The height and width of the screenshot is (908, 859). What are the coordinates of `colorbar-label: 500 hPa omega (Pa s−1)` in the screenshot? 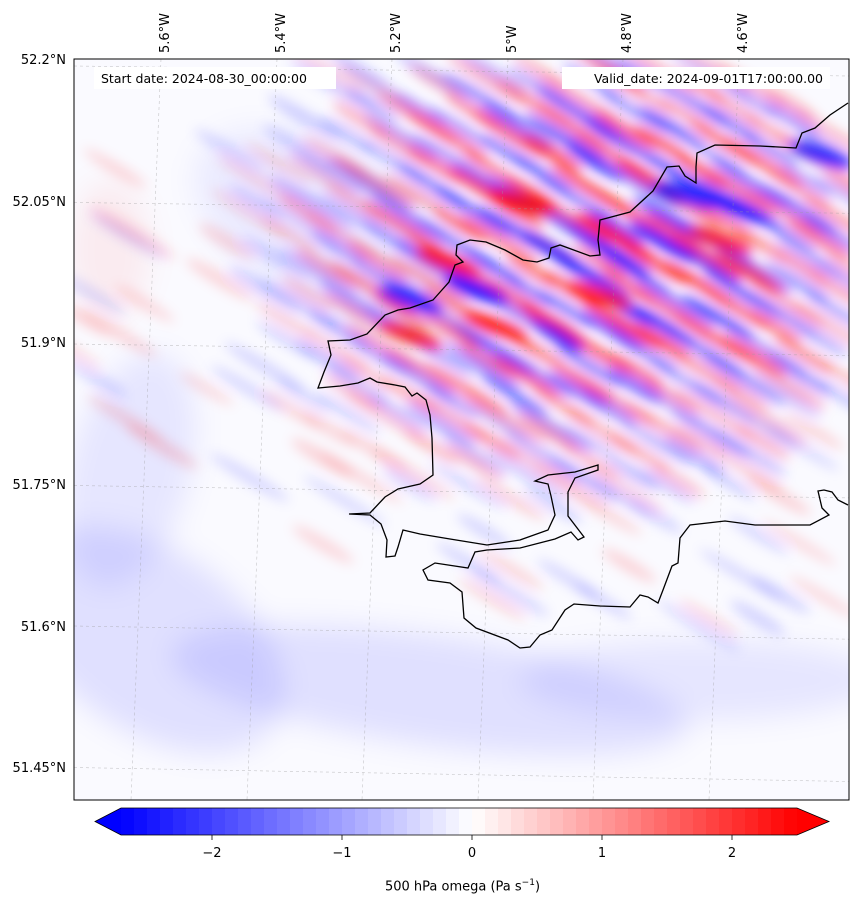 It's located at (462, 886).